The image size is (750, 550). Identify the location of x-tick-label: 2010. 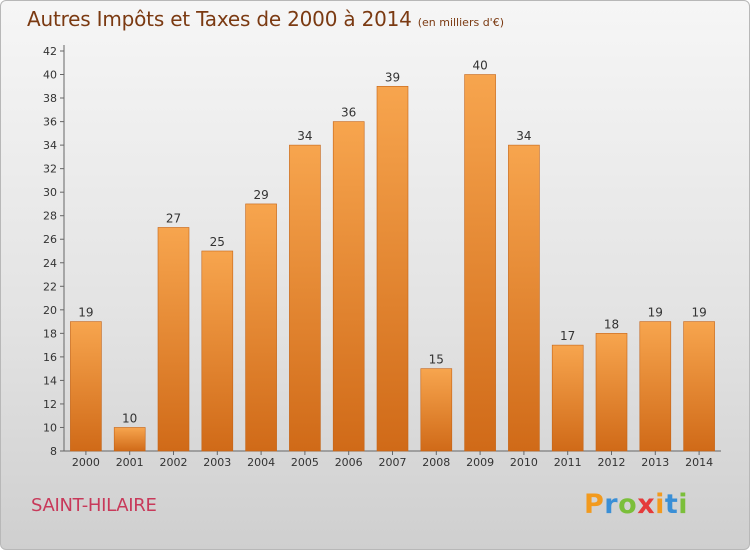
(524, 462).